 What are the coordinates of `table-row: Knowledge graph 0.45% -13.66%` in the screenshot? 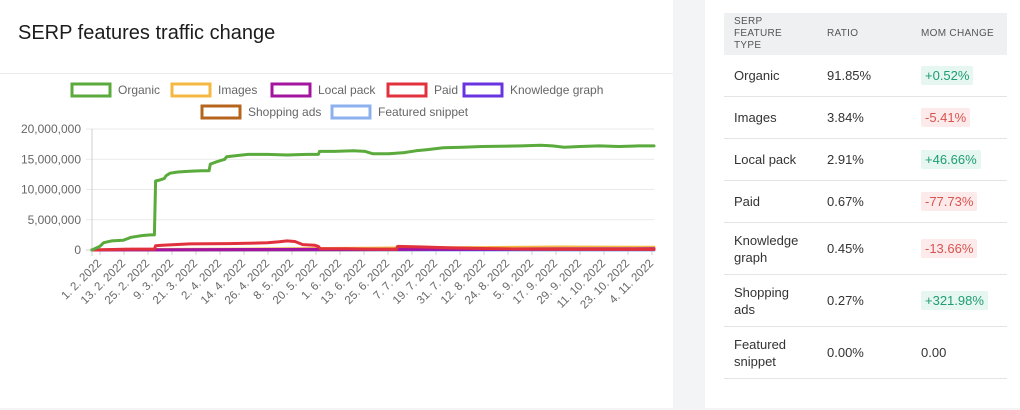 It's located at (865, 248).